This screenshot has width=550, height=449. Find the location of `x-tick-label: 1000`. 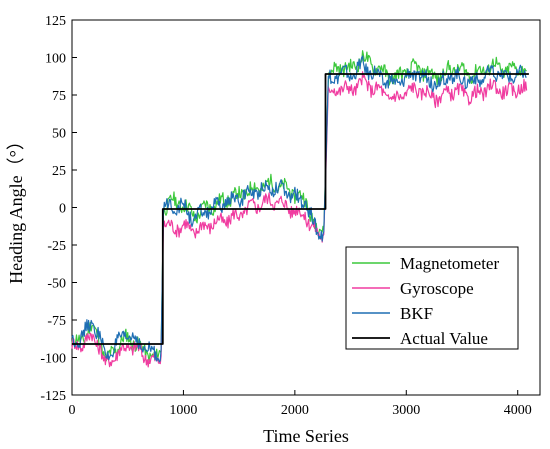

x-tick-label: 1000 is located at coordinates (183, 410).